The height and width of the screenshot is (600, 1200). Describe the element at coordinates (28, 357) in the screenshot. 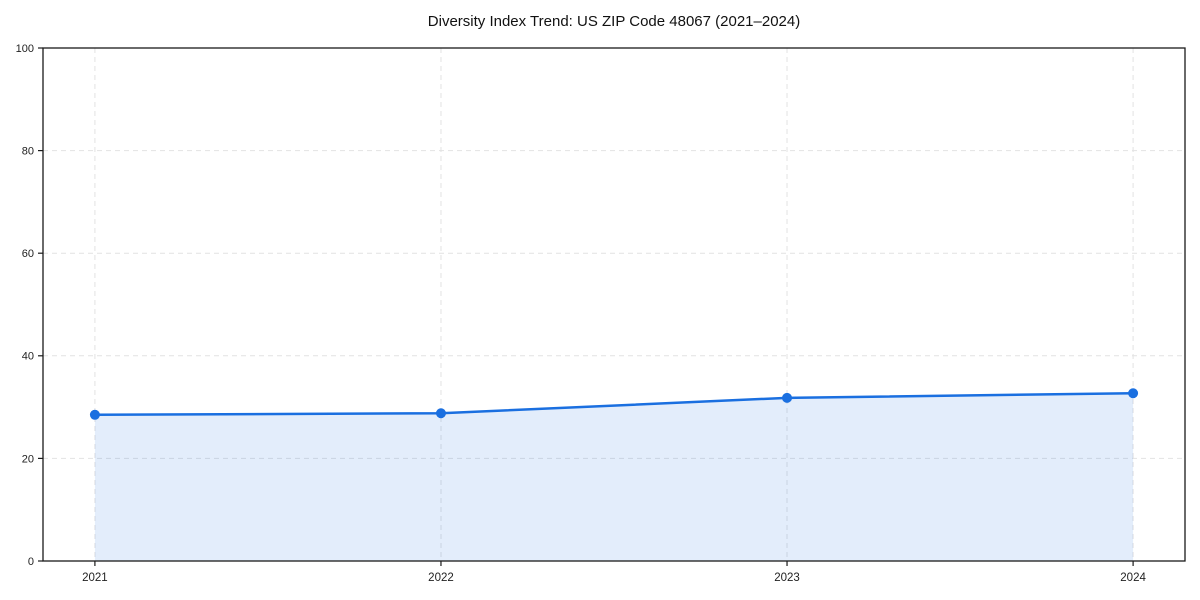

I see `y-tick-label-40: 40` at that location.